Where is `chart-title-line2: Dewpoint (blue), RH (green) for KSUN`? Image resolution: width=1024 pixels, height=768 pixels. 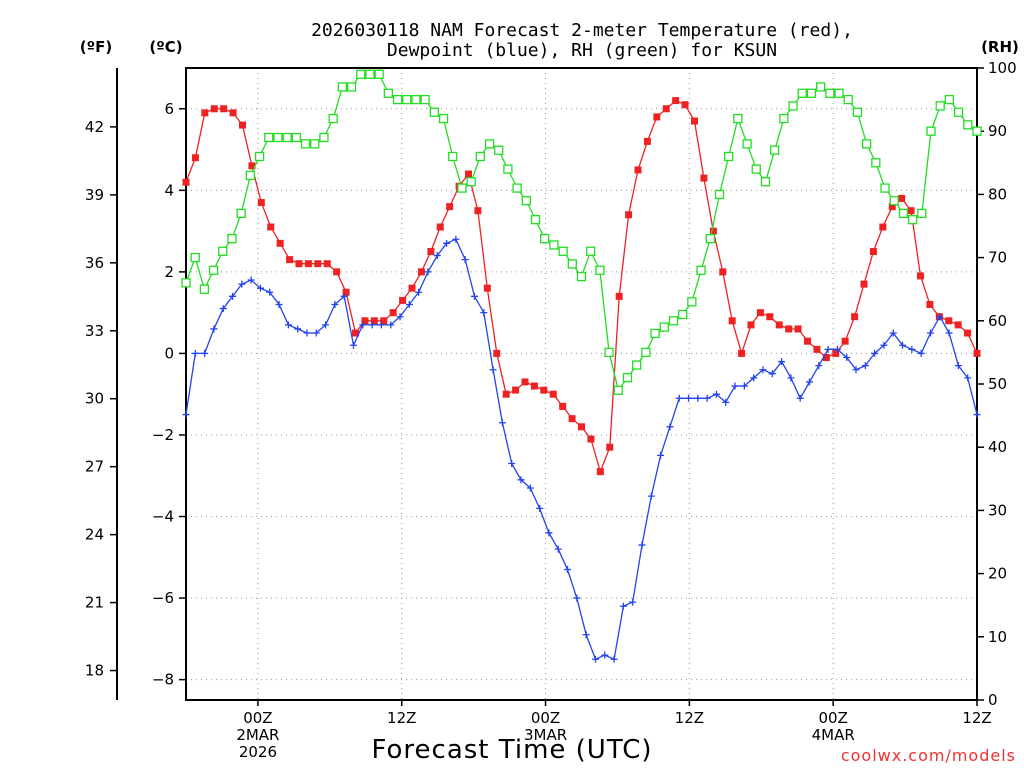 chart-title-line2: Dewpoint (blue), RH (green) for KSUN is located at coordinates (582, 50).